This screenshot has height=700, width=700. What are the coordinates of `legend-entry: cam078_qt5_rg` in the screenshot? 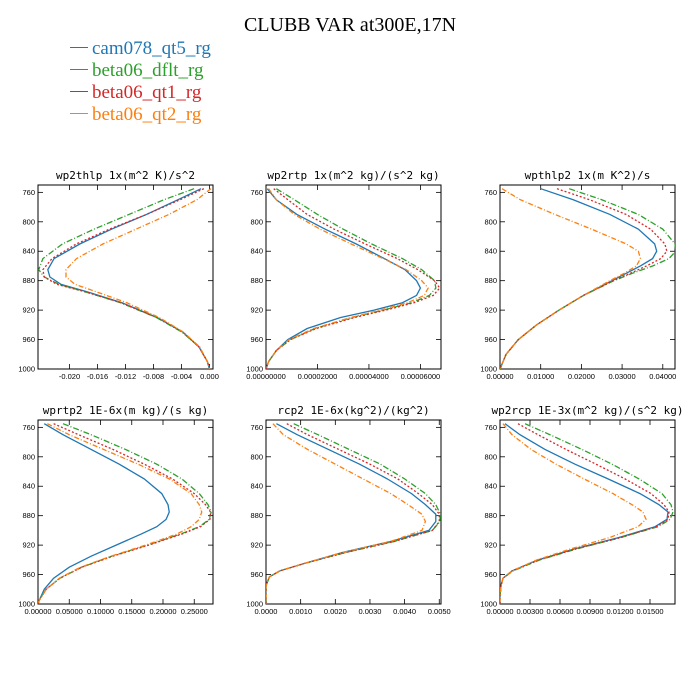 It's located at (140, 49).